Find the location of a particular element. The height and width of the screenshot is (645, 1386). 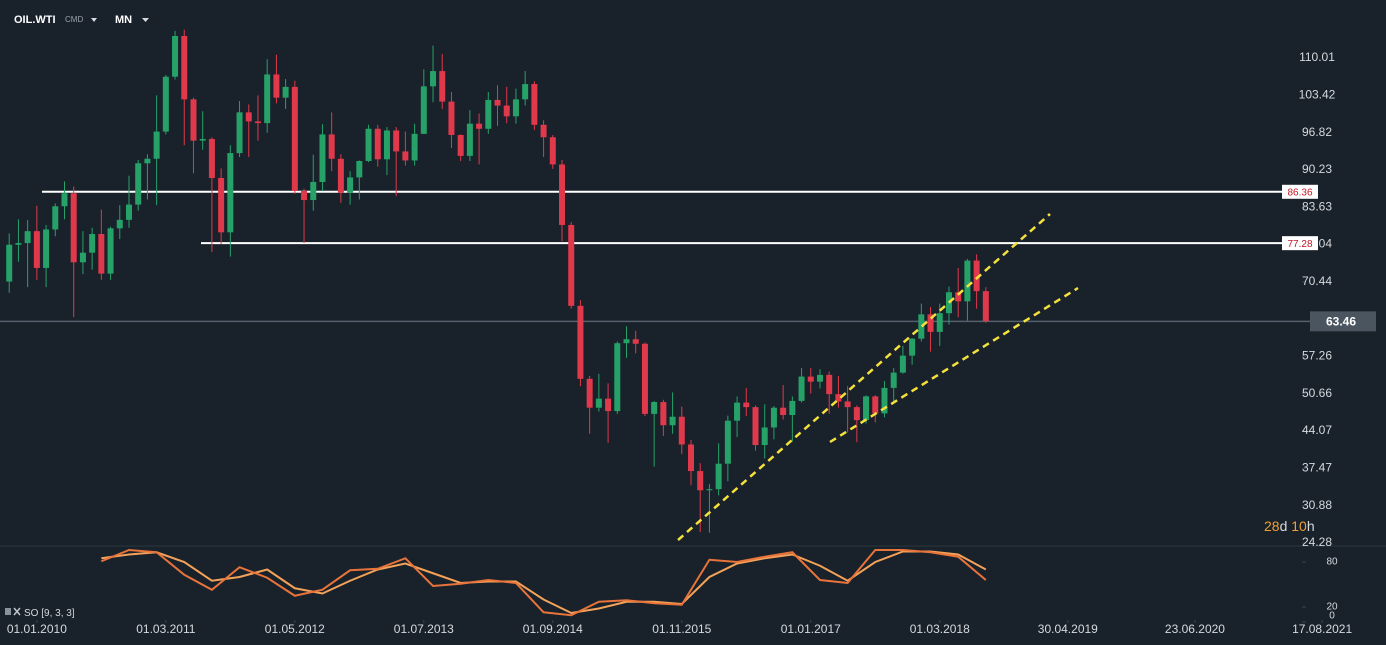

countdown-hours: 10 is located at coordinates (1299, 526).